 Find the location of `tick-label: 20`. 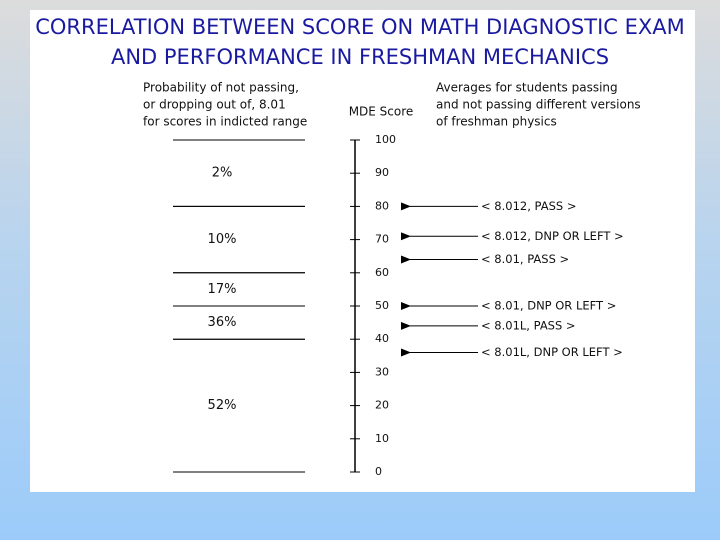

tick-label: 20 is located at coordinates (382, 405).